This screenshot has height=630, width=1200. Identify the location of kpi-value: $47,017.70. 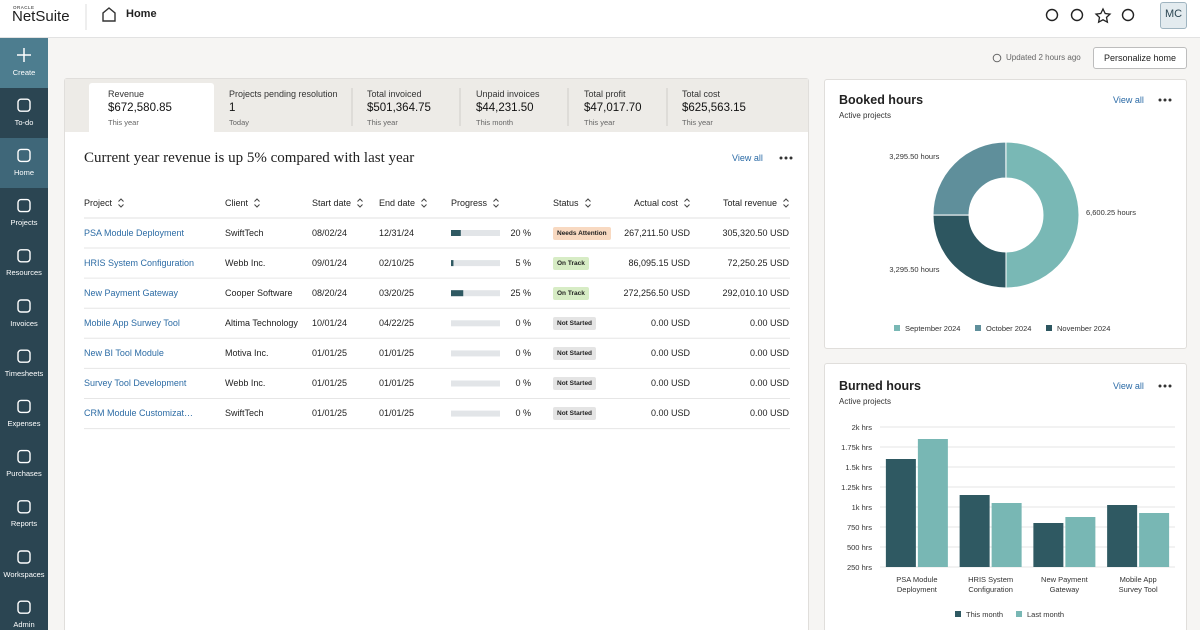
(613, 108).